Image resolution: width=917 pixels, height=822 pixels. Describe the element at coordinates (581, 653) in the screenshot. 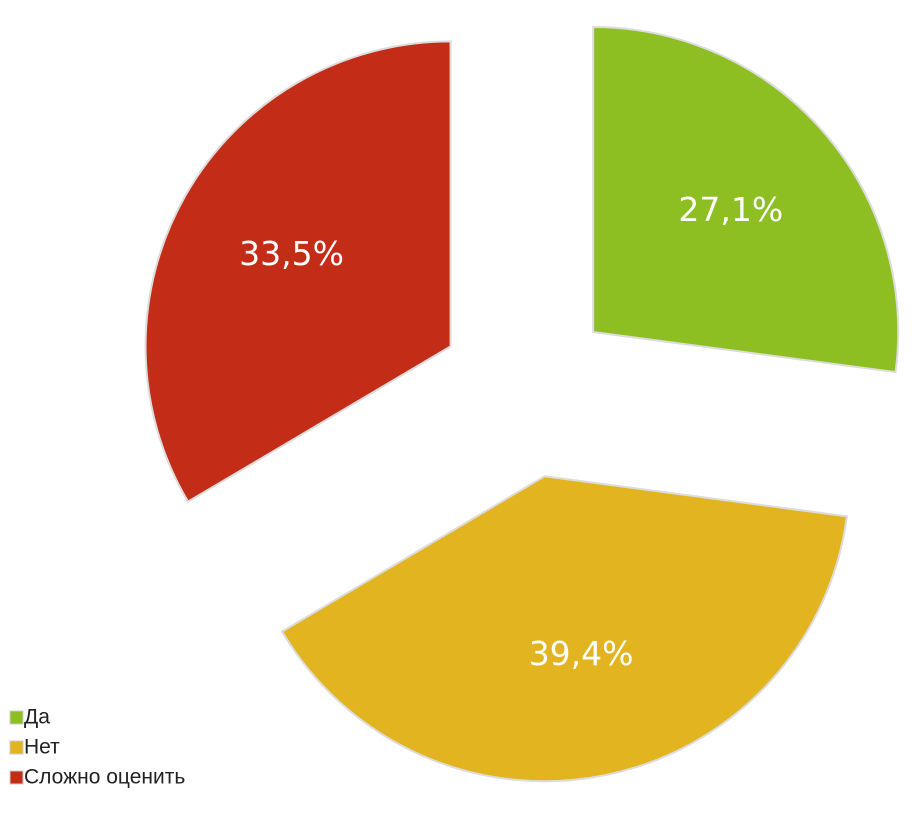

I see `value-label: 39,4%` at that location.